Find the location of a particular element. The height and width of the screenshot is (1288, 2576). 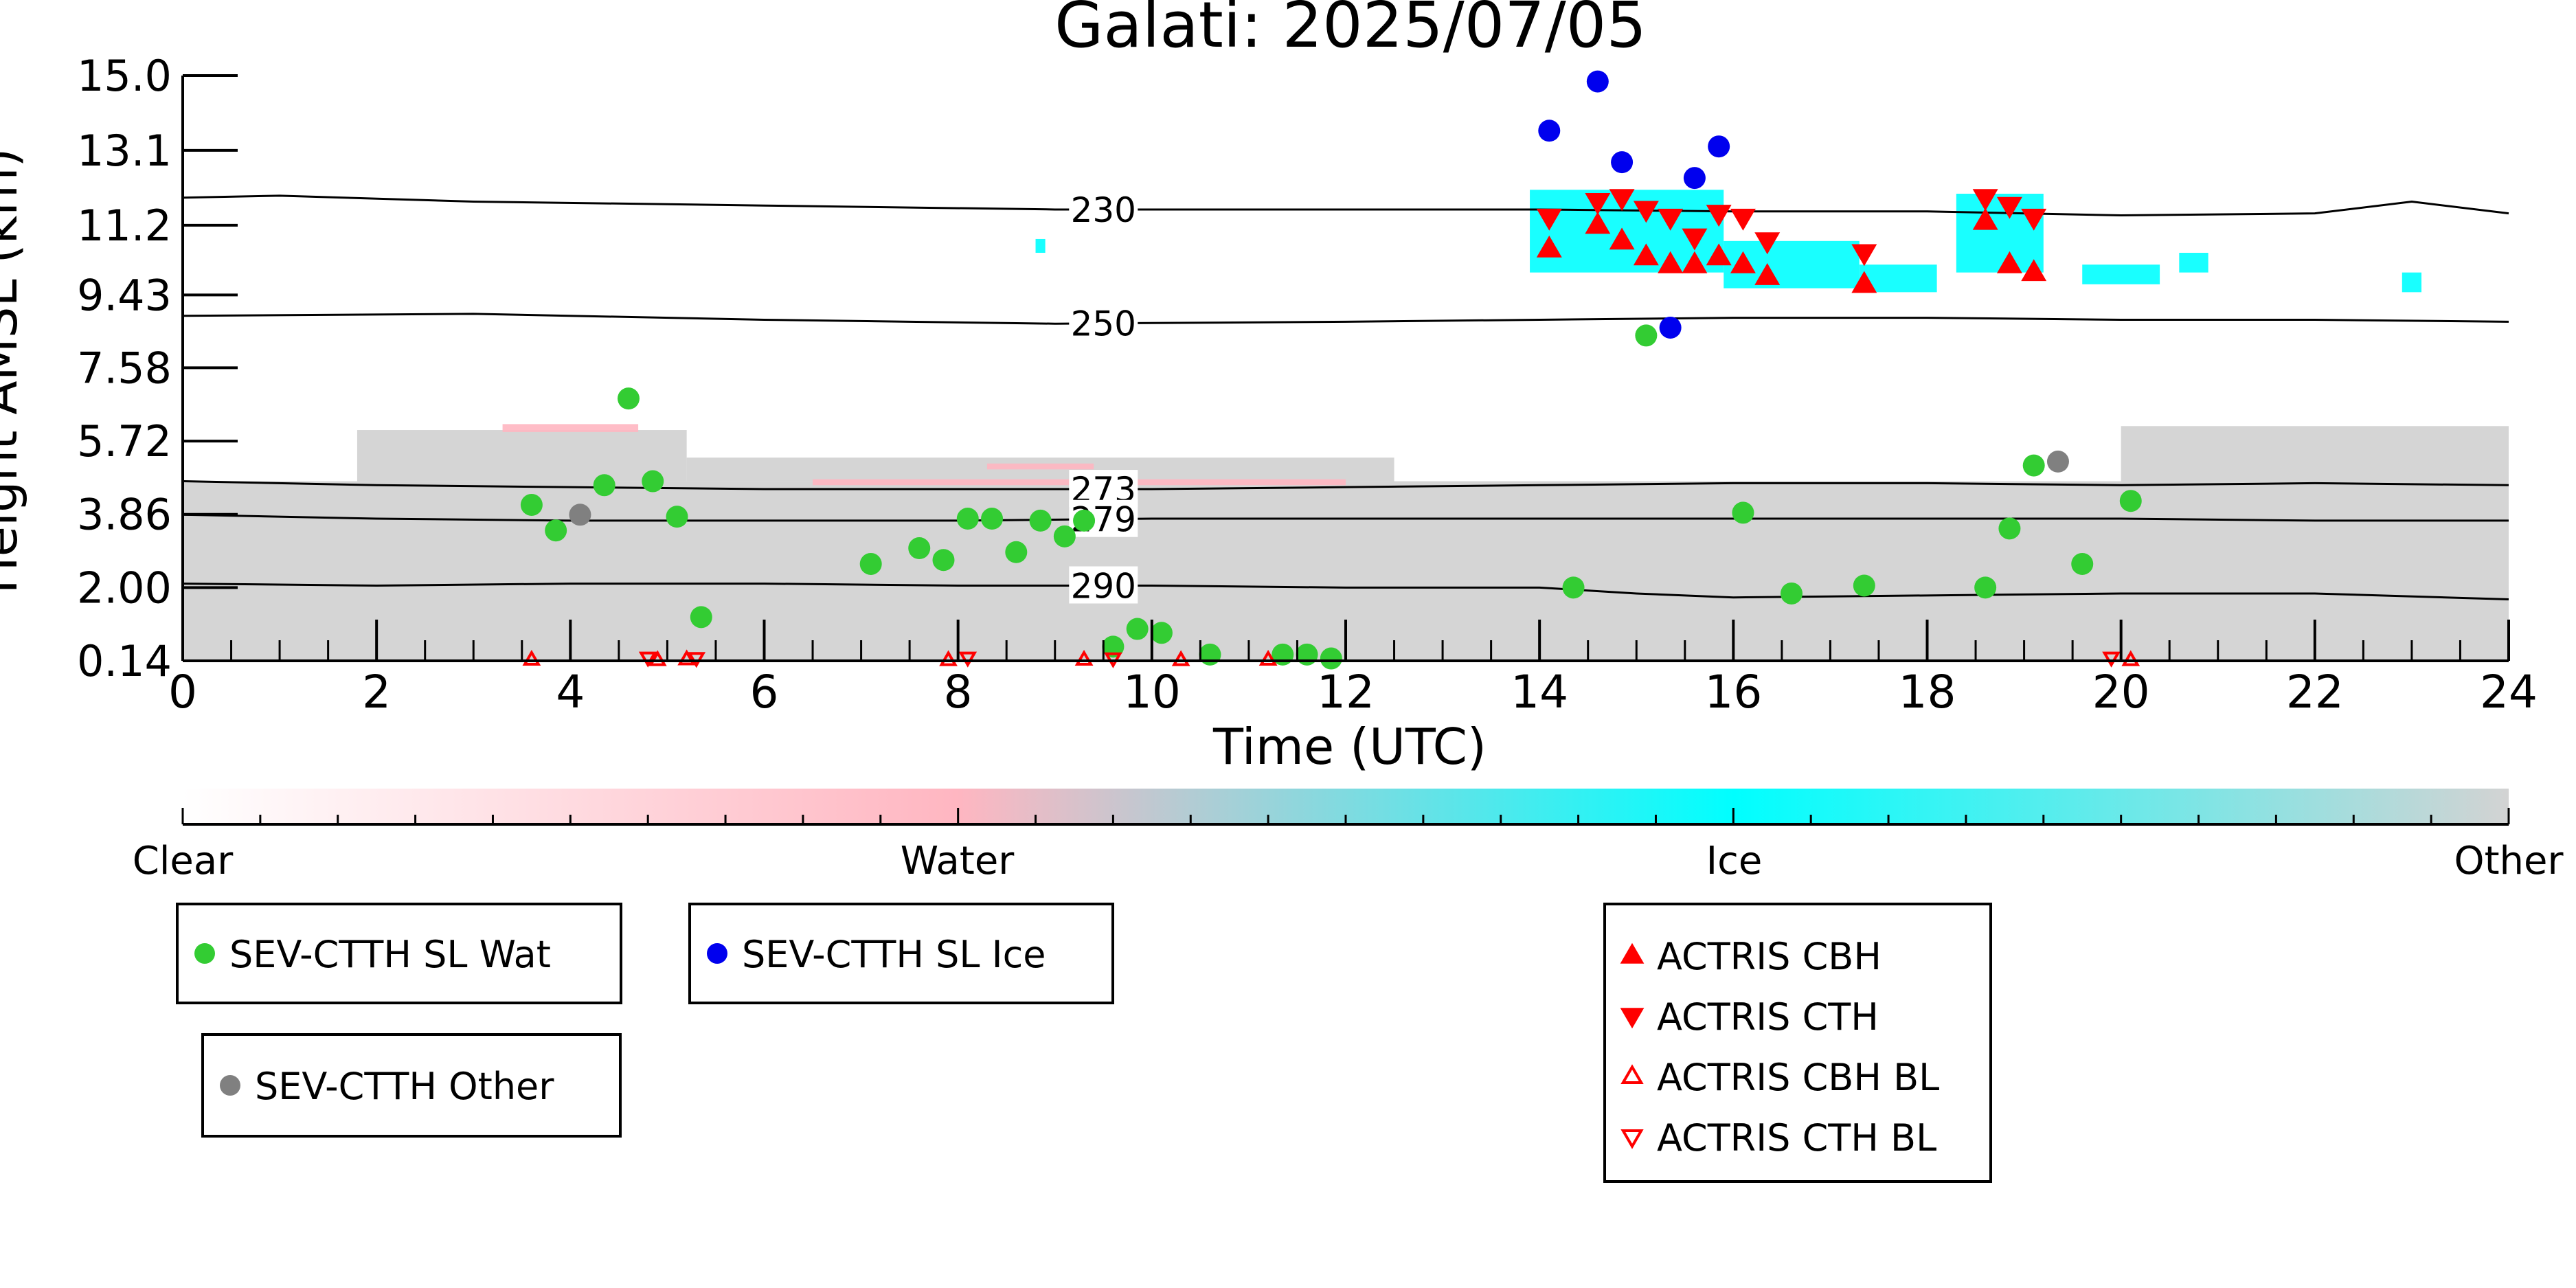

legend-entry-label: SEV-CTTH SL Wat is located at coordinates (390, 954).